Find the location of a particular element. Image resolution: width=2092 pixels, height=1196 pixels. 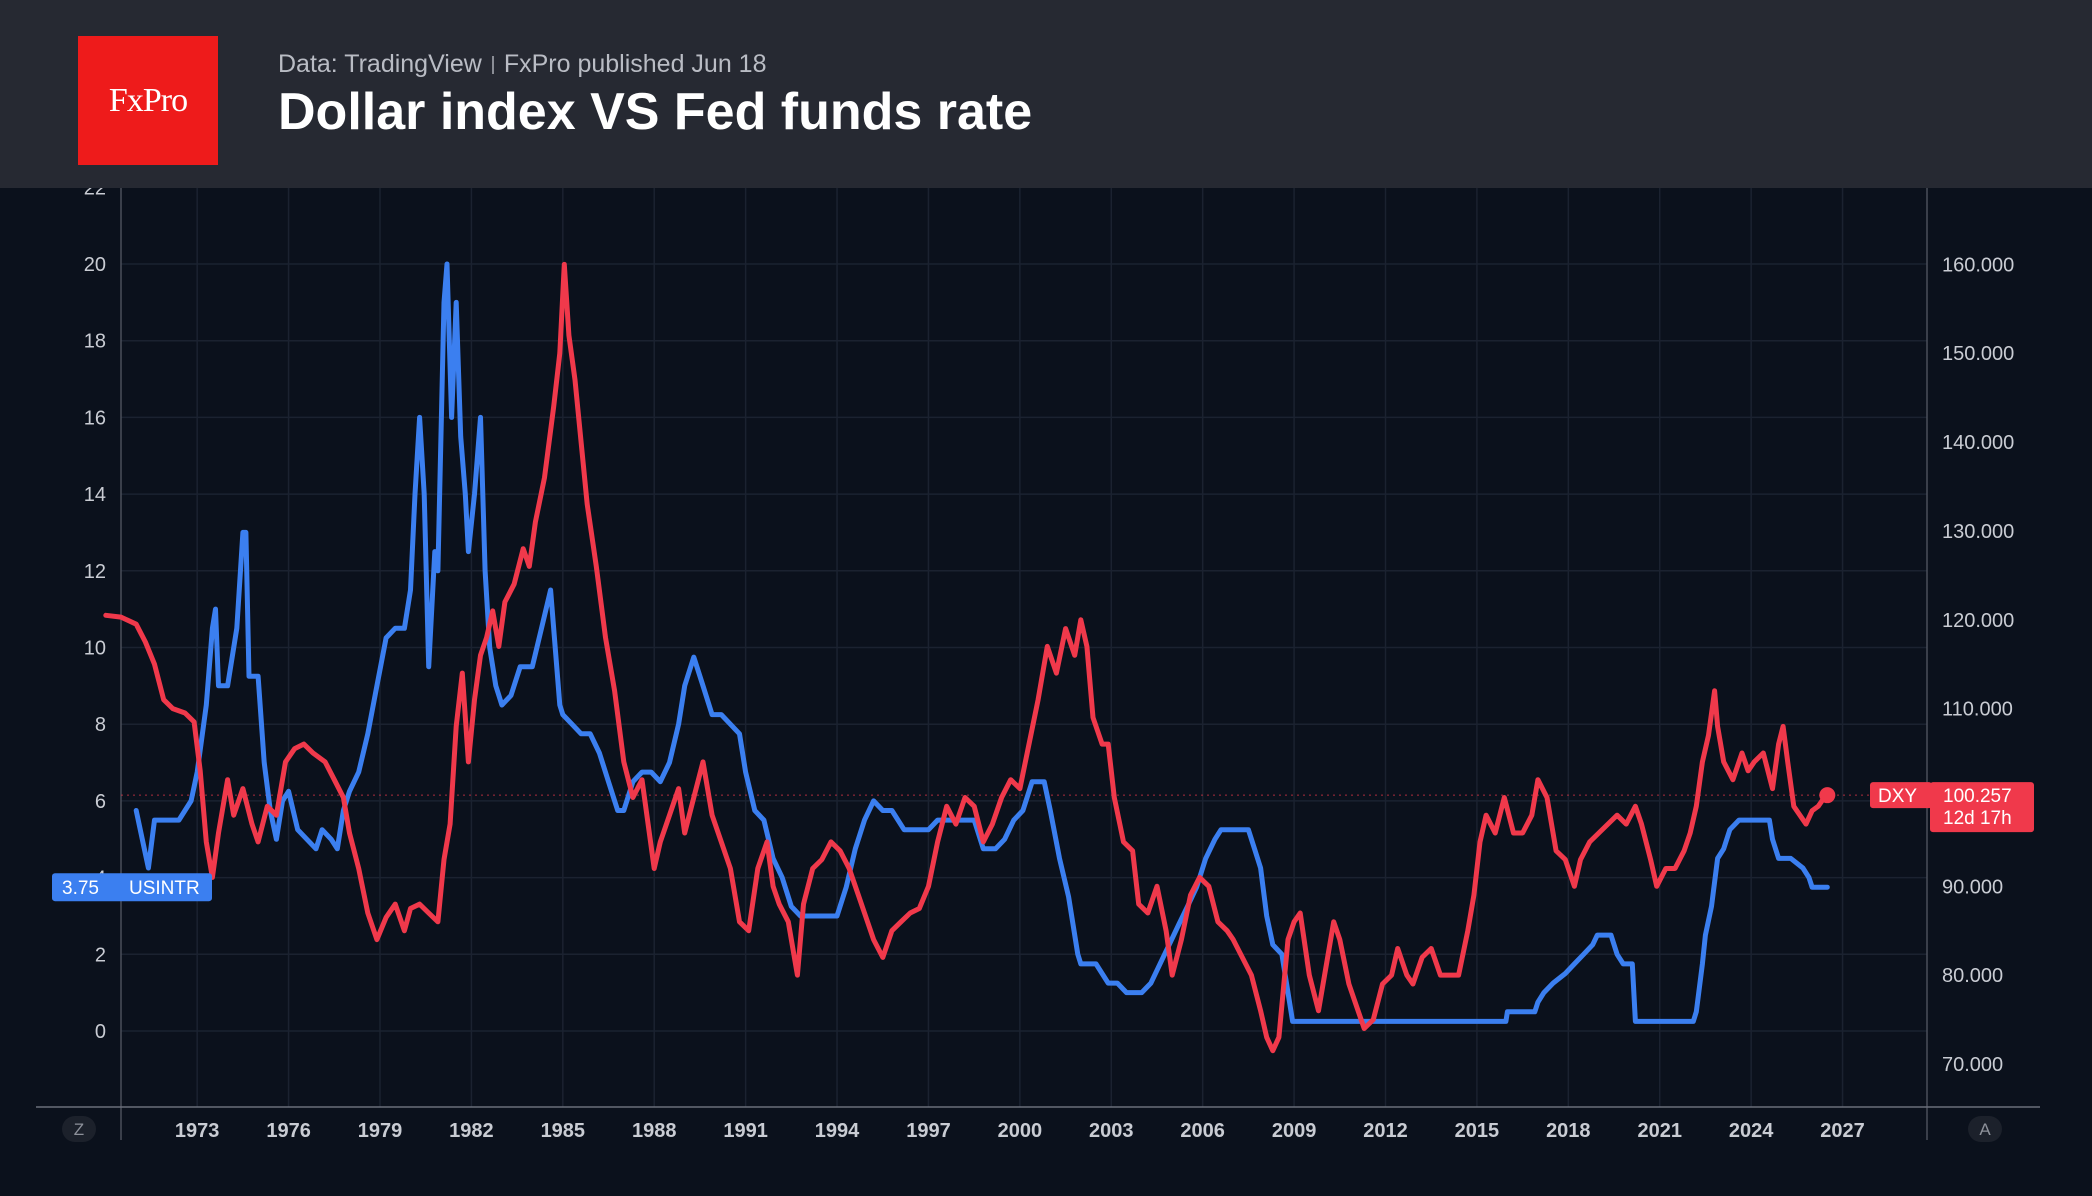

usintr-label-bg is located at coordinates (132, 887).